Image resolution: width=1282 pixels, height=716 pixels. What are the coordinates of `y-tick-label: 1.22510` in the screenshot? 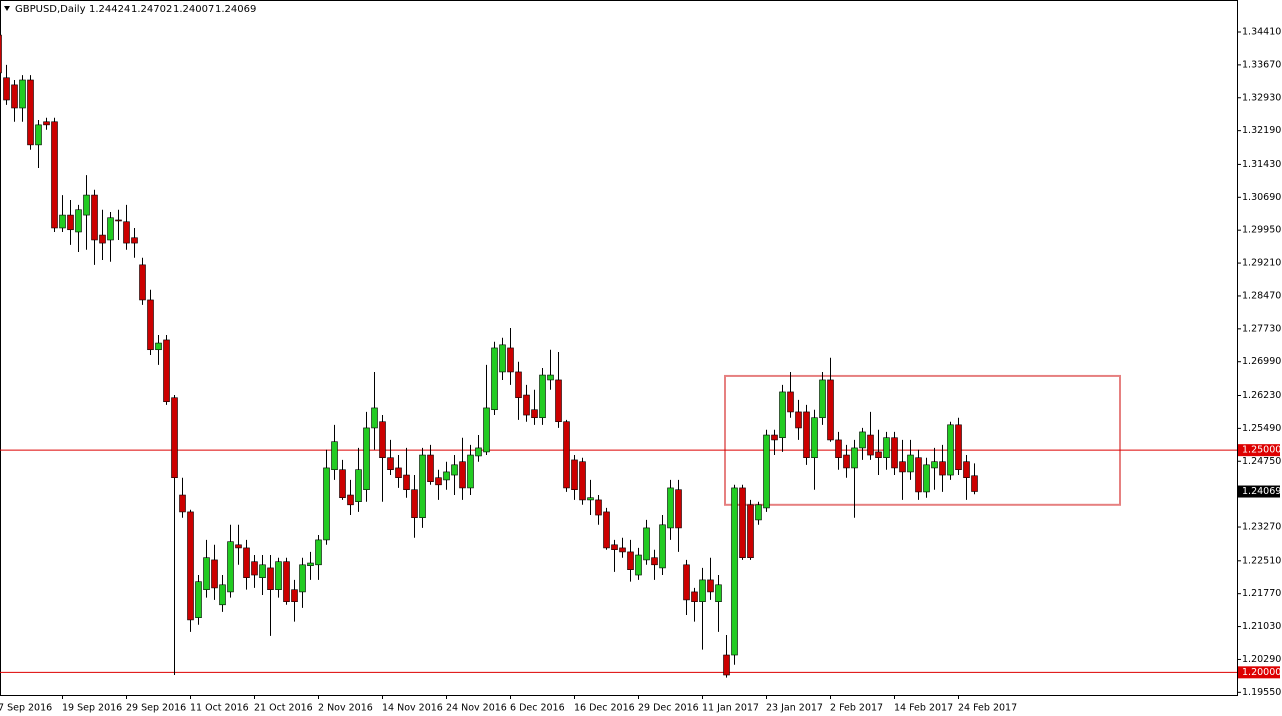 It's located at (1261, 560).